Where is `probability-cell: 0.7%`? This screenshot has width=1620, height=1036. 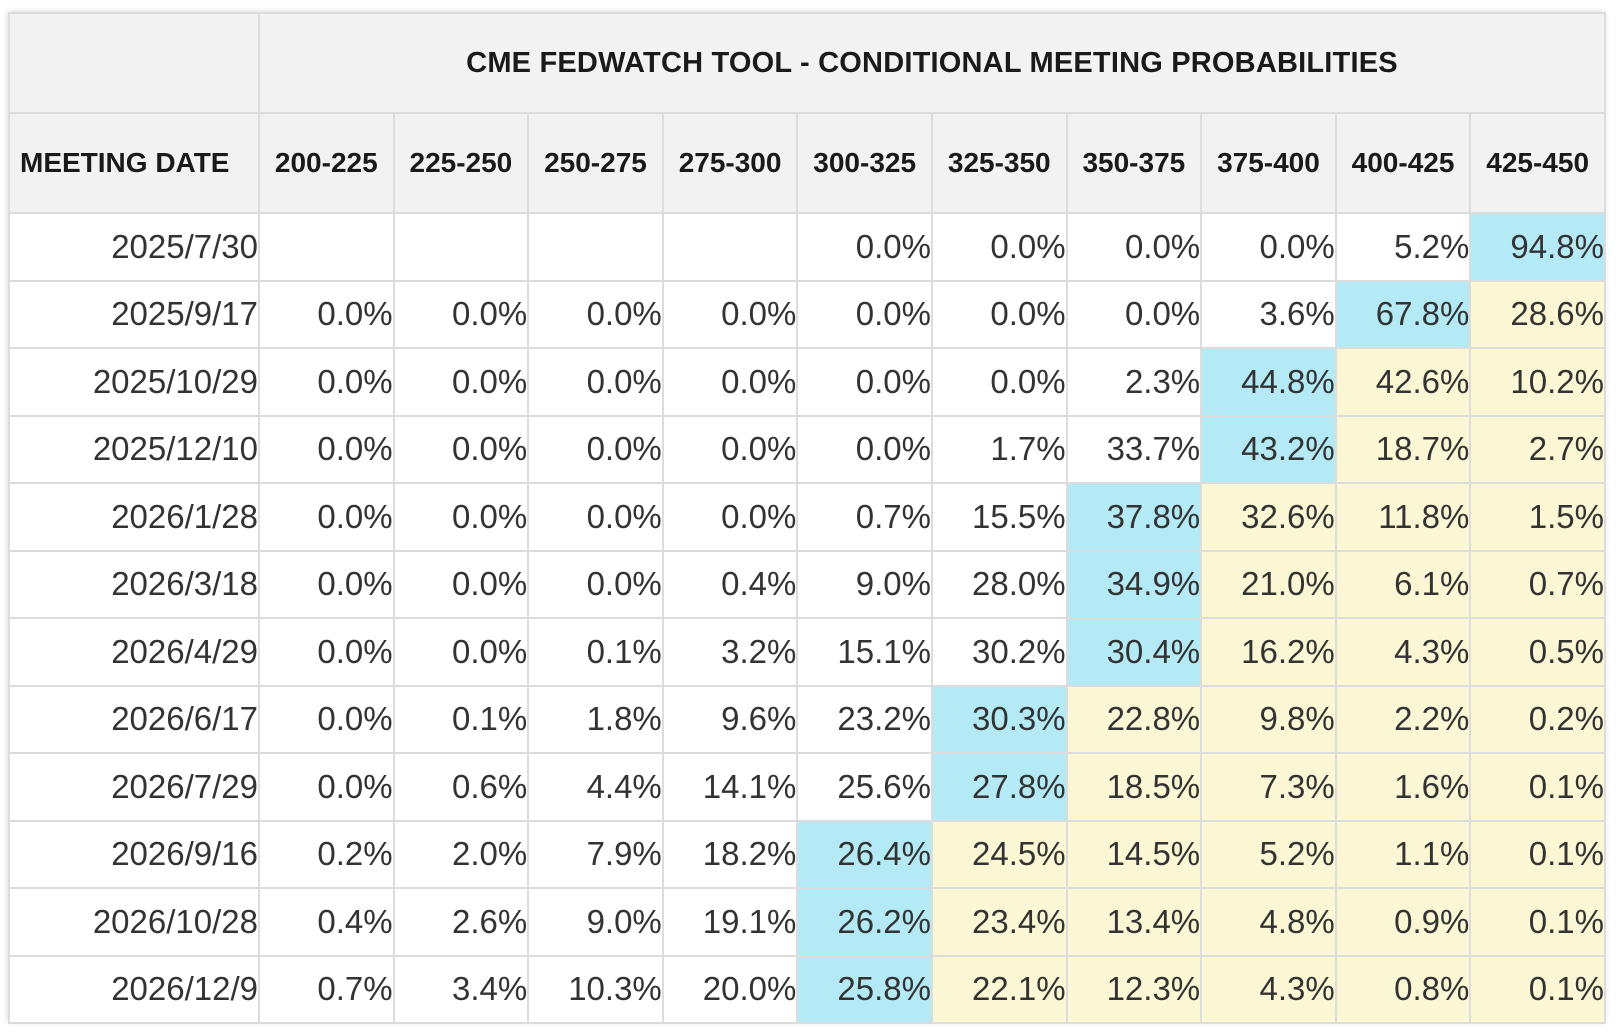 probability-cell: 0.7% is located at coordinates (326, 989).